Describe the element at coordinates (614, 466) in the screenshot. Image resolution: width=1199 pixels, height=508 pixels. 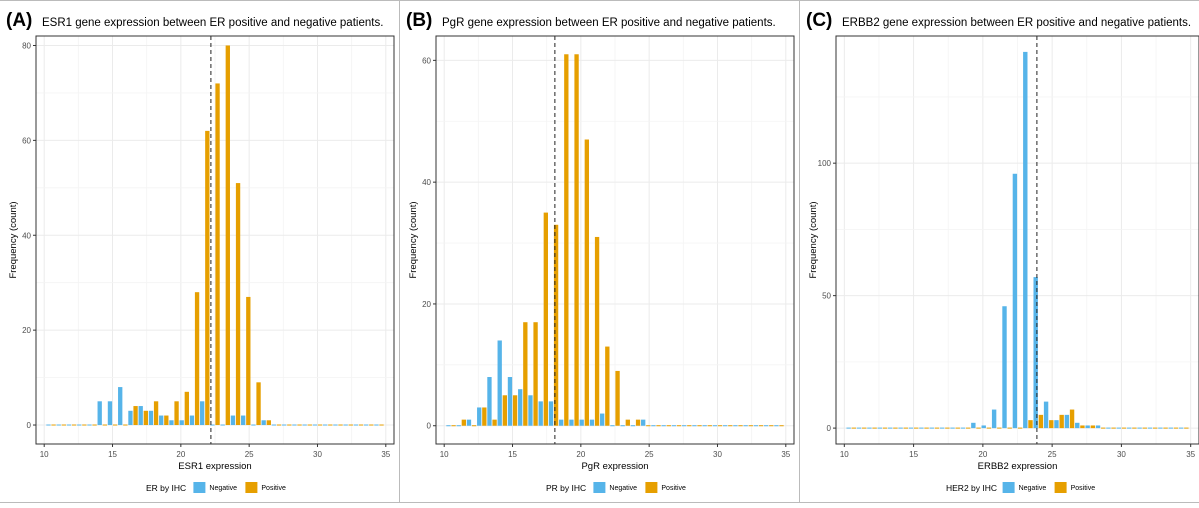
I see `x-axis-label-b: PgR expression` at that location.